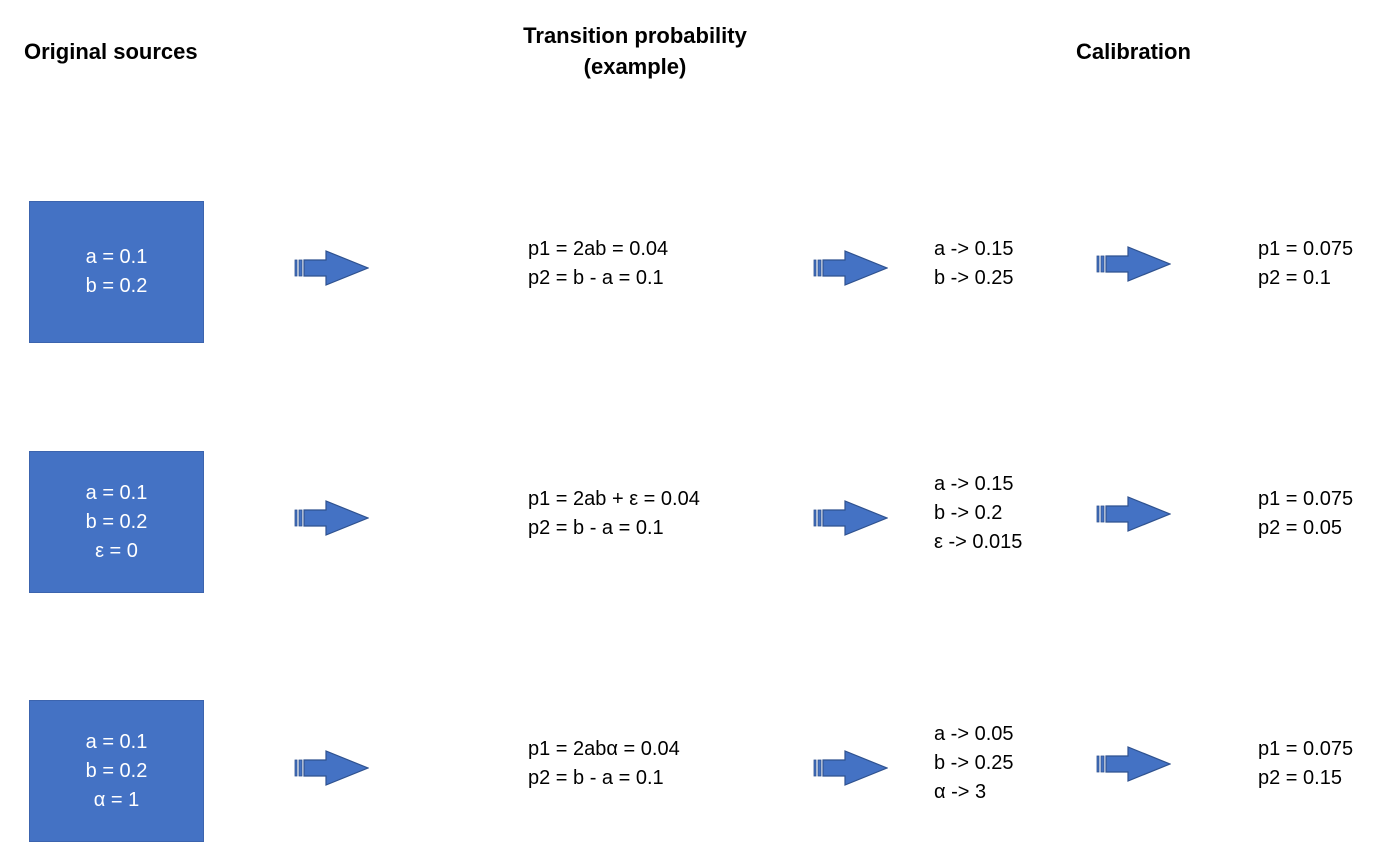  Describe the element at coordinates (116, 799) in the screenshot. I see `source-row3-line3: α = 1` at that location.